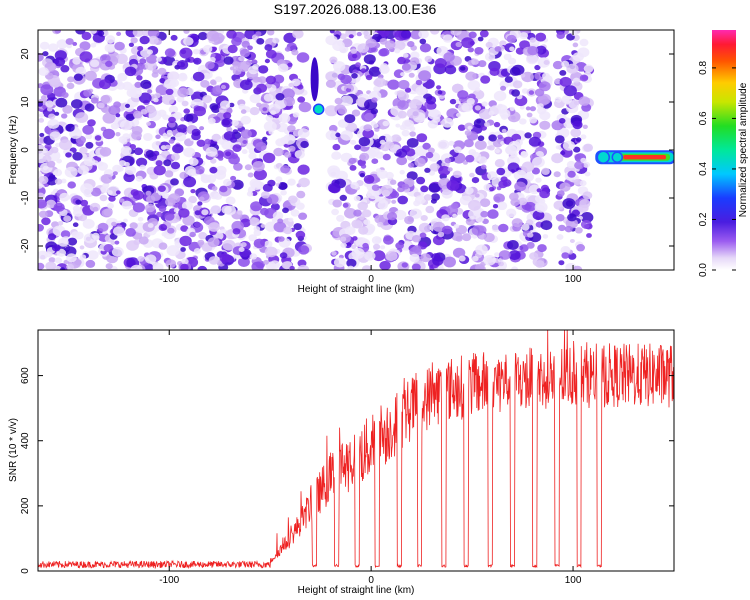  I want to click on x-tick-label: -100, so click(169, 580).